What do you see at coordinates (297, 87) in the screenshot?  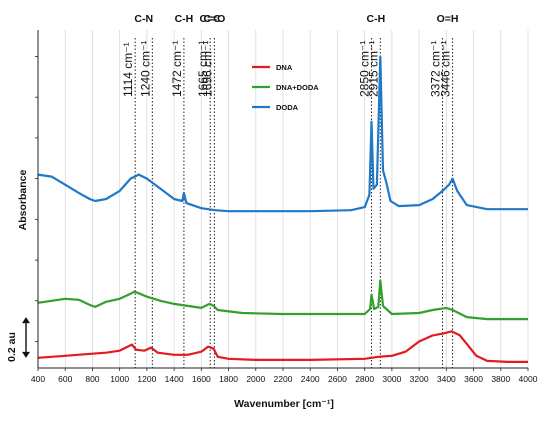 I see `legend-label: DNA+DODA` at bounding box center [297, 87].